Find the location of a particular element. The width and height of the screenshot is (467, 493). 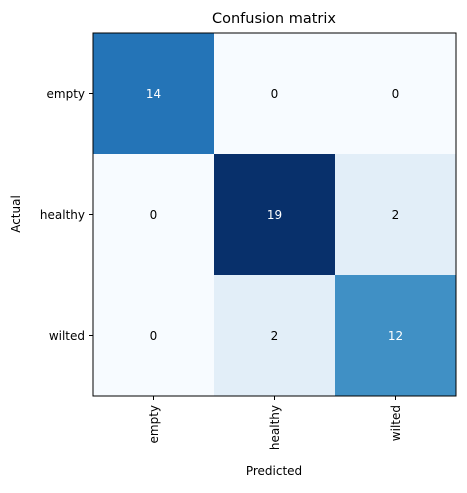

heatmap-cell-value-2-0: 0 is located at coordinates (154, 336).